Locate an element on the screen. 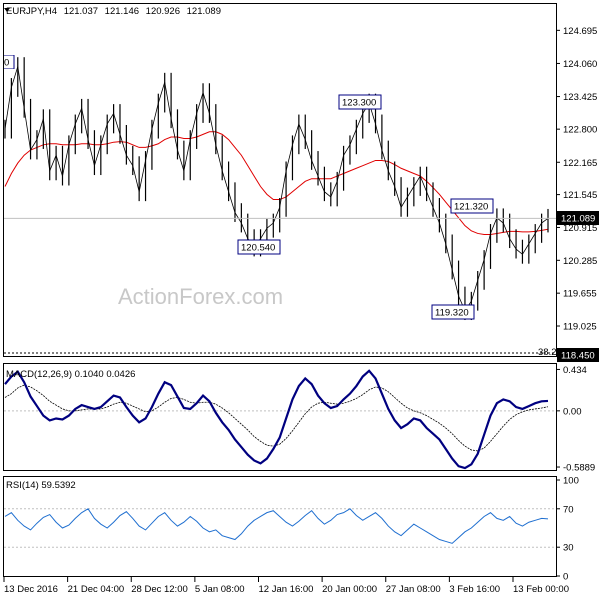 This screenshot has height=600, width=600. annotation-124080-clipped: 124.080 is located at coordinates (7, 62).